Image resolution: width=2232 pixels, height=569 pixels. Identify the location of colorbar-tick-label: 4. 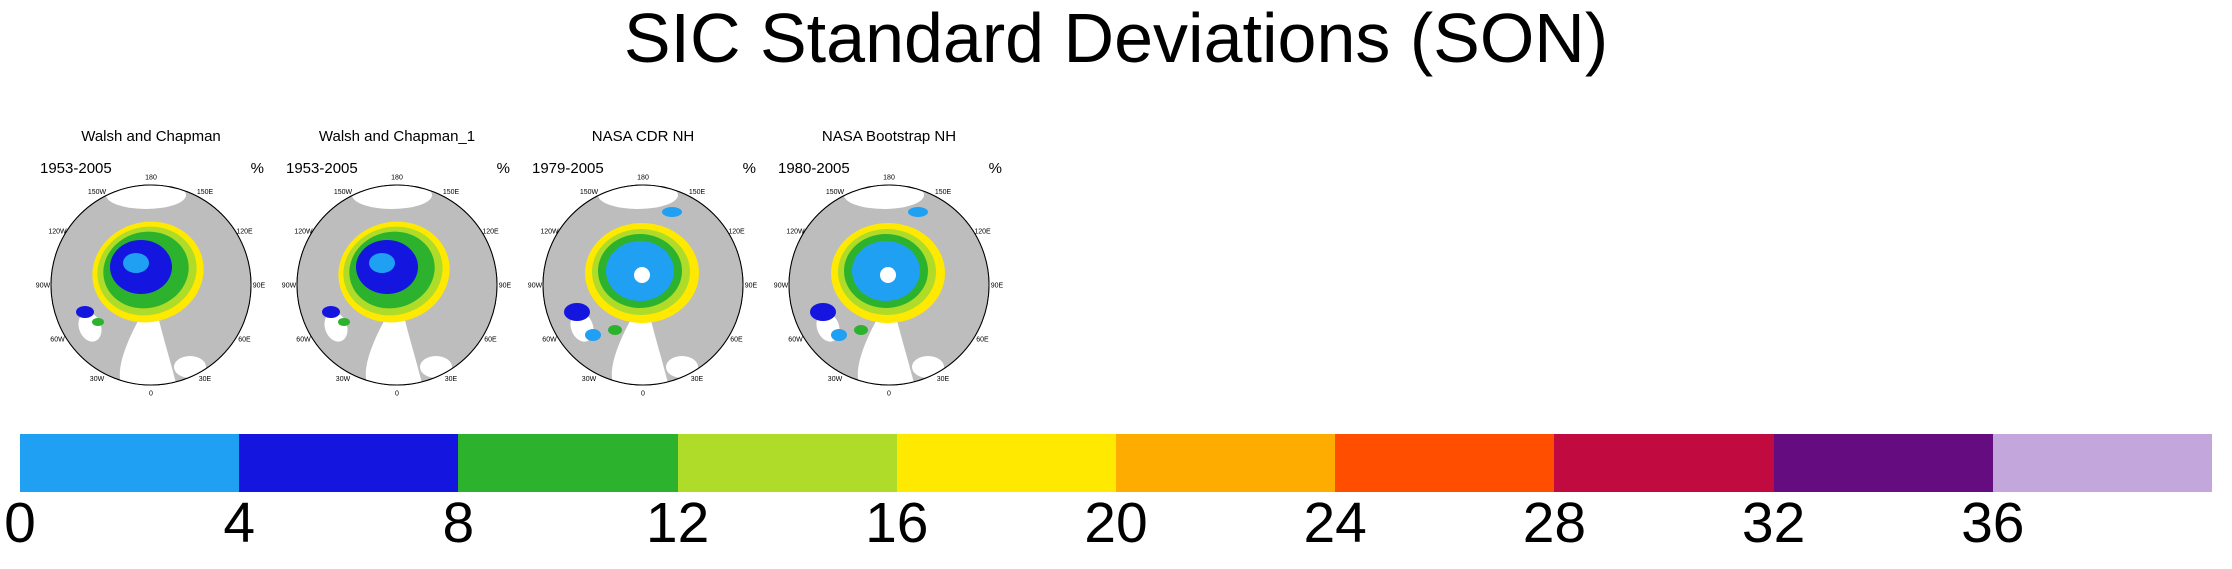
(239, 523).